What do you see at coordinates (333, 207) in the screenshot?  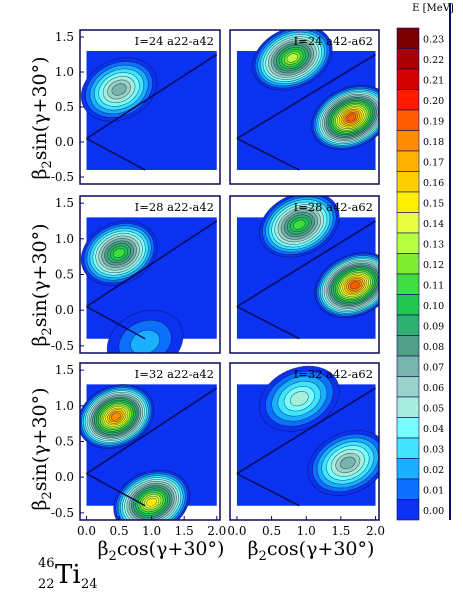 I see `panel-label: I=28 a42-a62` at bounding box center [333, 207].